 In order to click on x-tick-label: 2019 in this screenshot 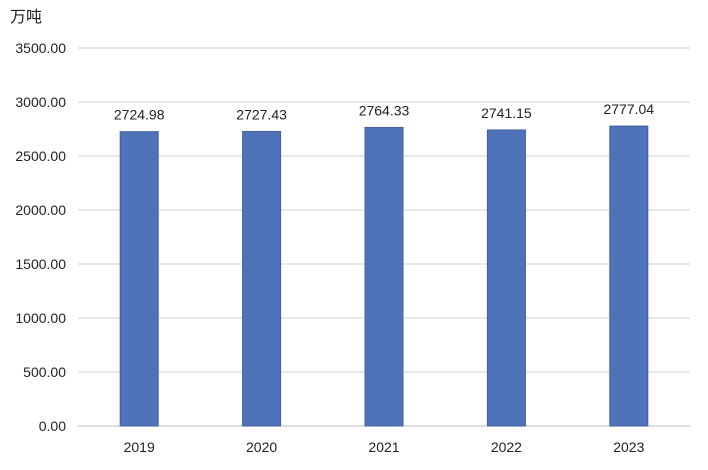, I will do `click(139, 447)`.